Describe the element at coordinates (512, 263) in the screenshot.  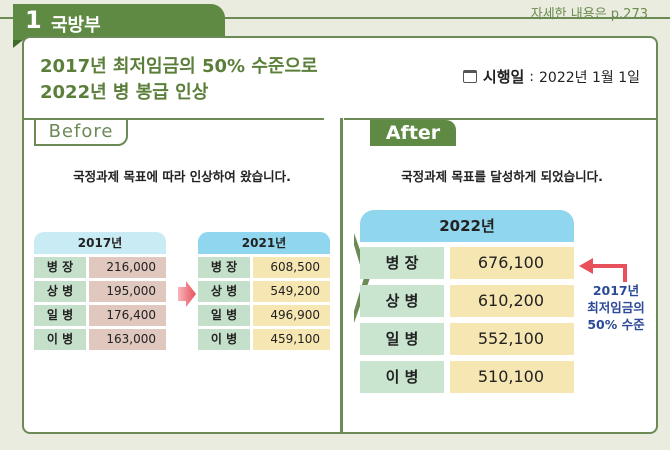
I see `pay-cell: 676,100` at that location.